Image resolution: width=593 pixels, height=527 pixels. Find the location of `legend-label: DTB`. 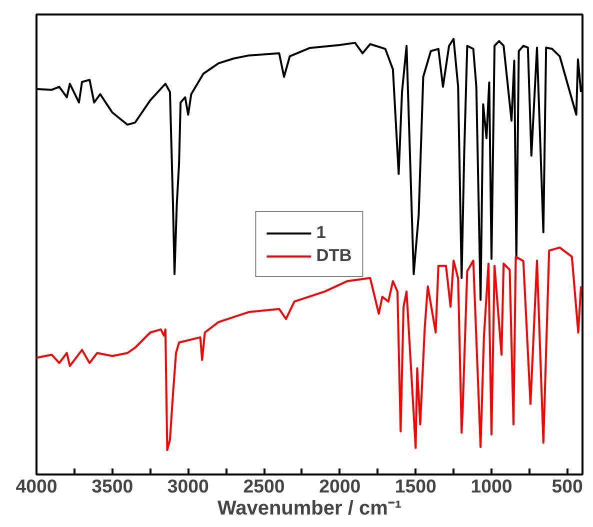

legend-label: DTB is located at coordinates (334, 255).